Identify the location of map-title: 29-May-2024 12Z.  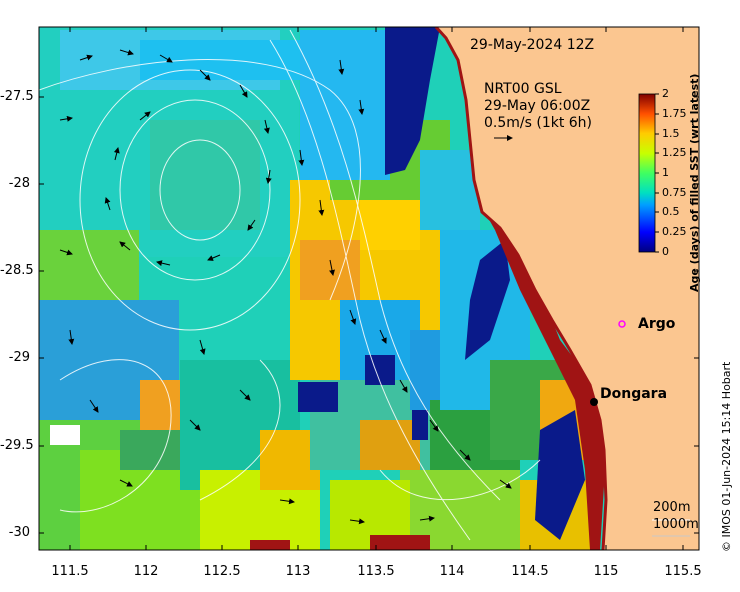
(532, 45).